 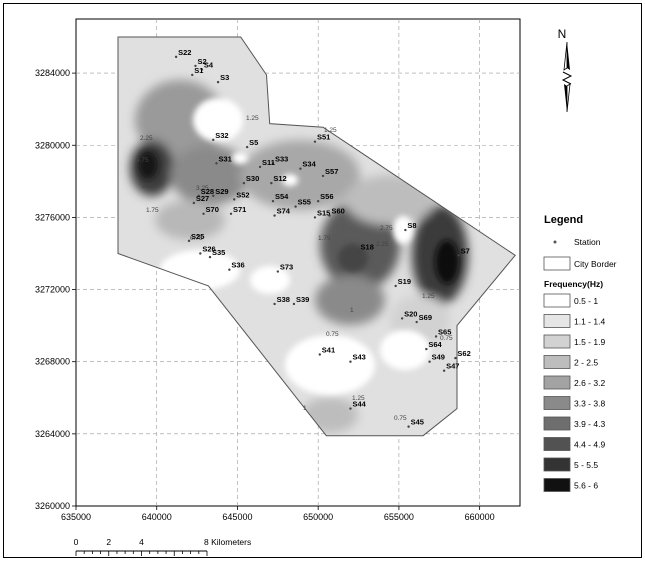 What do you see at coordinates (283, 299) in the screenshot?
I see `station-label: S38` at bounding box center [283, 299].